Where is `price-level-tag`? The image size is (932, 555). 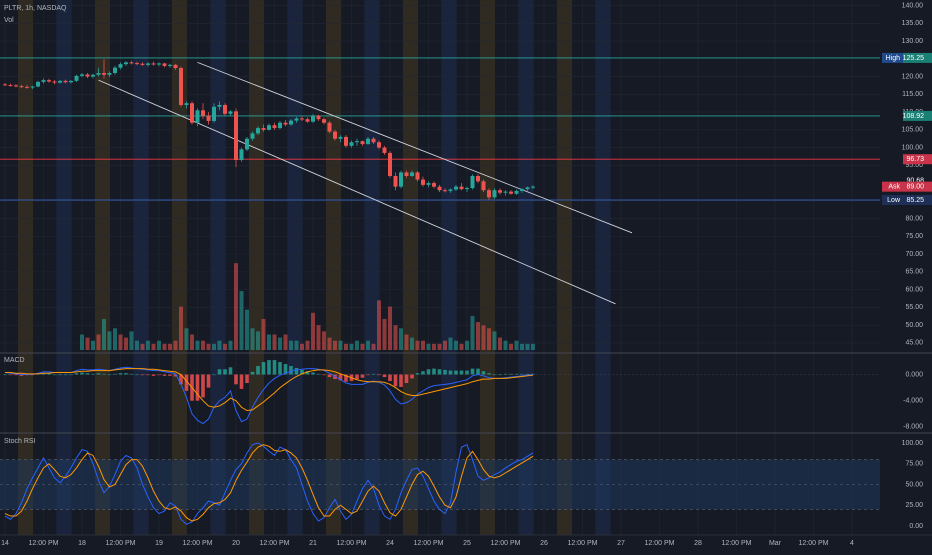 price-level-tag is located at coordinates (892, 199).